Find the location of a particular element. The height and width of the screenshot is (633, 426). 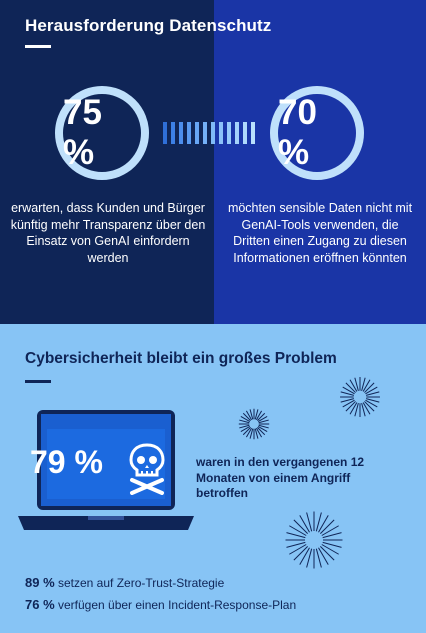

fact-value: 89 % is located at coordinates (40, 582).